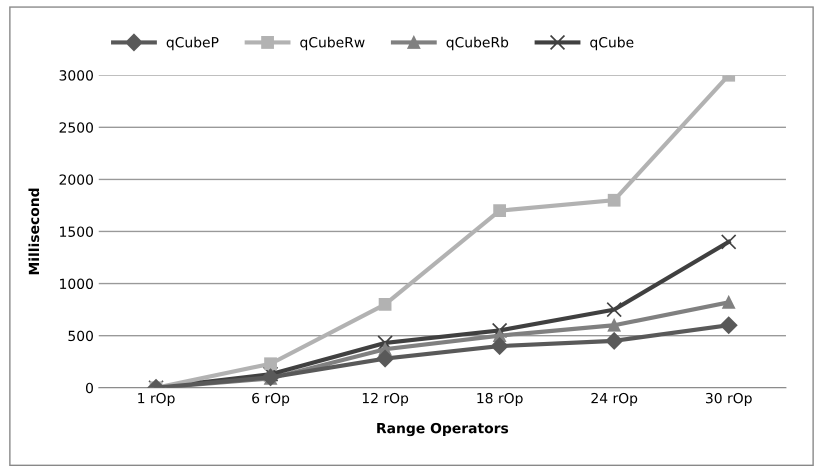 This screenshot has width=823, height=470. What do you see at coordinates (76, 127) in the screenshot?
I see `y-tick-label: 2500` at bounding box center [76, 127].